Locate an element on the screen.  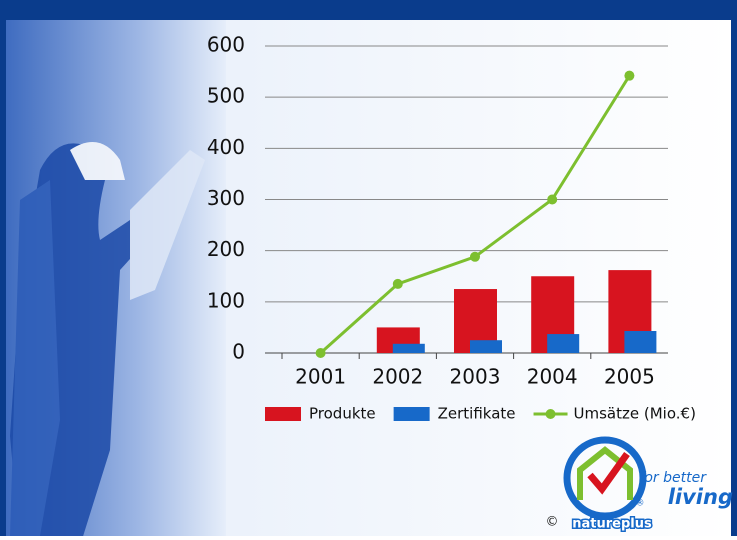
y-tick-label: 200 is located at coordinates (226, 249).